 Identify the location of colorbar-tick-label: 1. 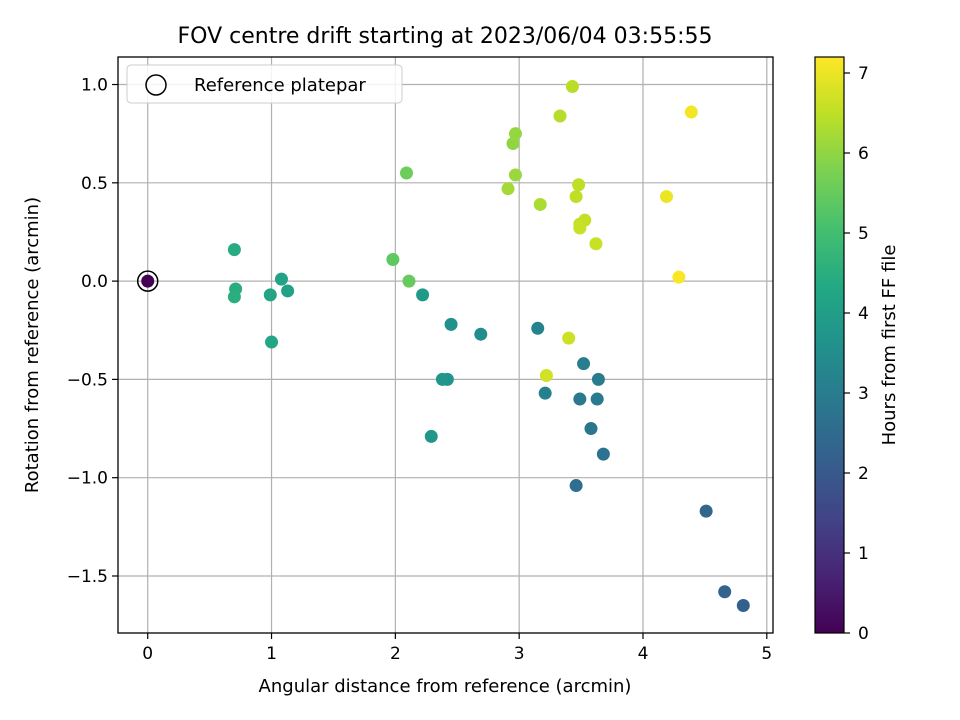
(863, 554).